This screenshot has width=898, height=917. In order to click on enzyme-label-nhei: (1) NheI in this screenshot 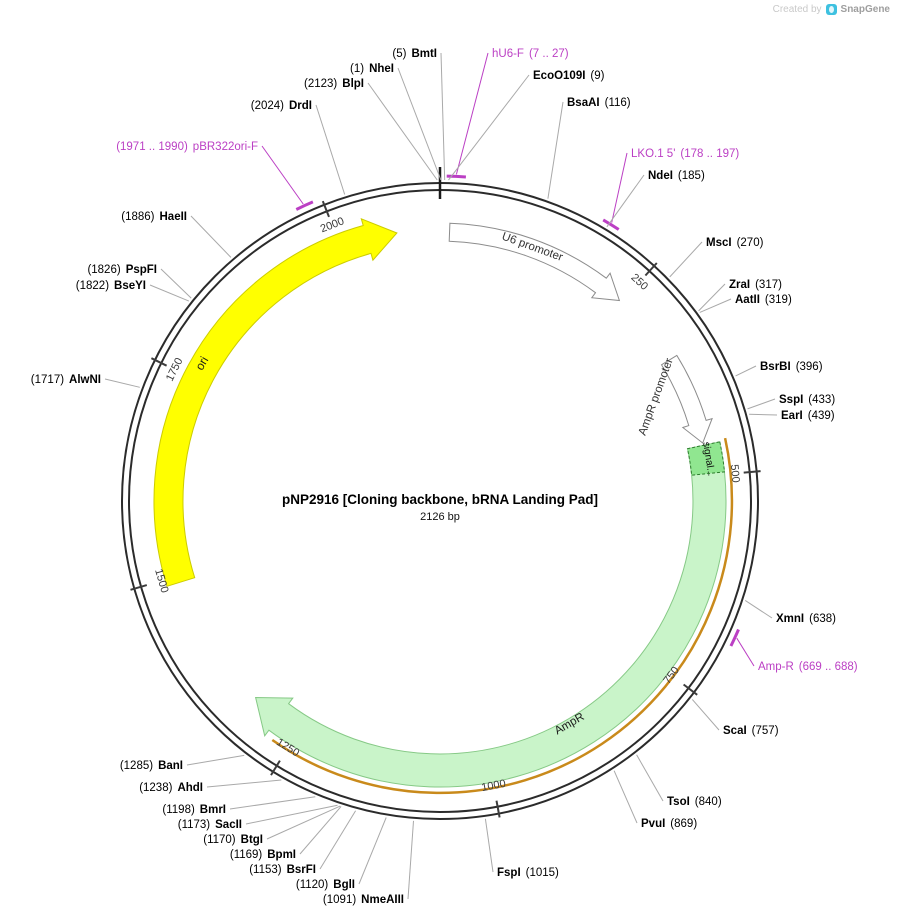, I will do `click(372, 69)`.